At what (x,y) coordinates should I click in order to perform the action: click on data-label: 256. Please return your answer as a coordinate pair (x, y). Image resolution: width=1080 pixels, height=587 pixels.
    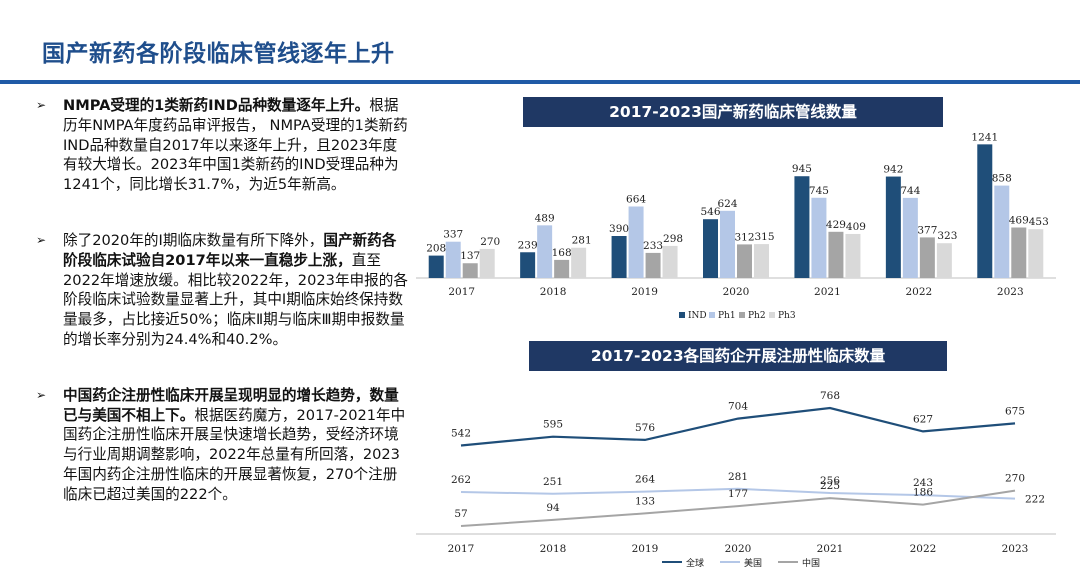
    Looking at the image, I should click on (830, 481).